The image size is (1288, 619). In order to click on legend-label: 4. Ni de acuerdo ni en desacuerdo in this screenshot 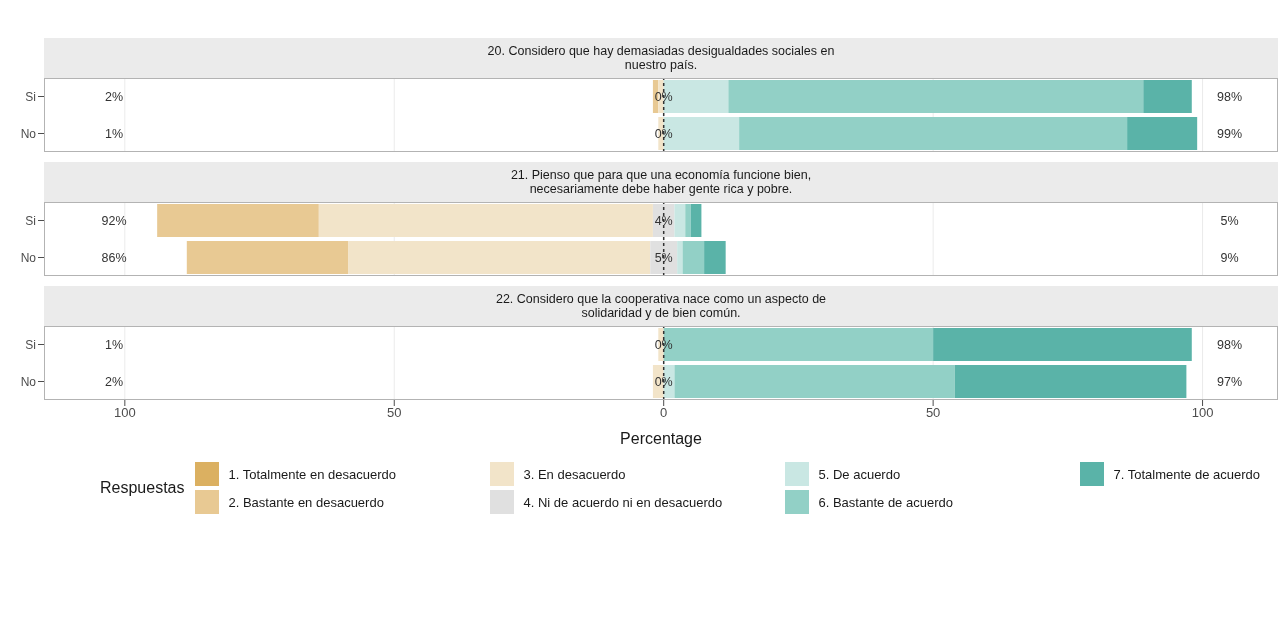, I will do `click(623, 502)`.